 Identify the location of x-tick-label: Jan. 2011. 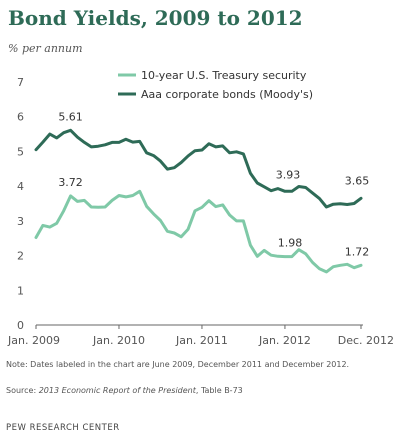
(201, 340).